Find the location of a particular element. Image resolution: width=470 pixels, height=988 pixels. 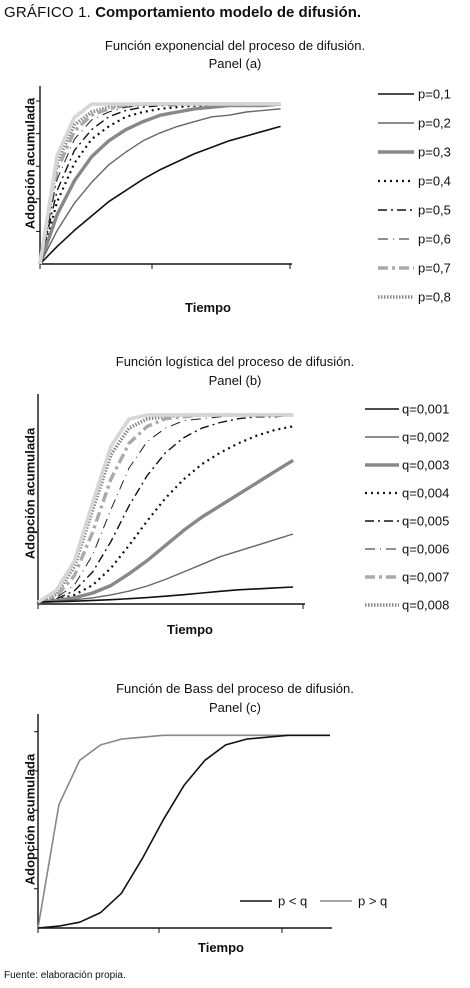

panel-c-legend-label: p < q is located at coordinates (292, 901).